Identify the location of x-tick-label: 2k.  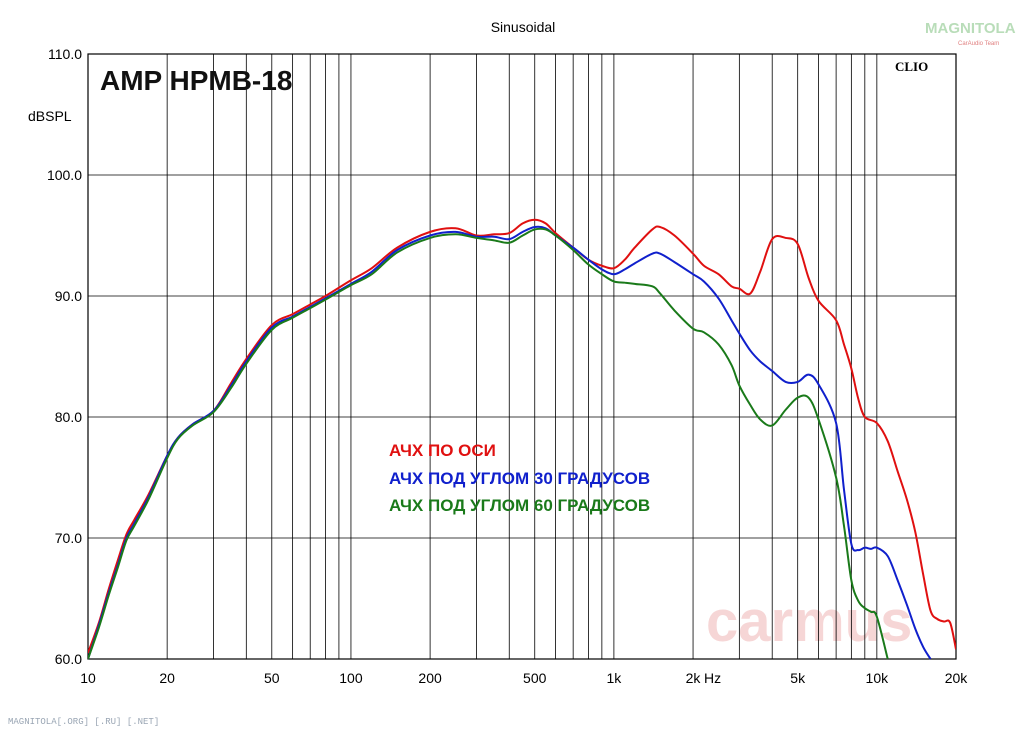
(694, 678).